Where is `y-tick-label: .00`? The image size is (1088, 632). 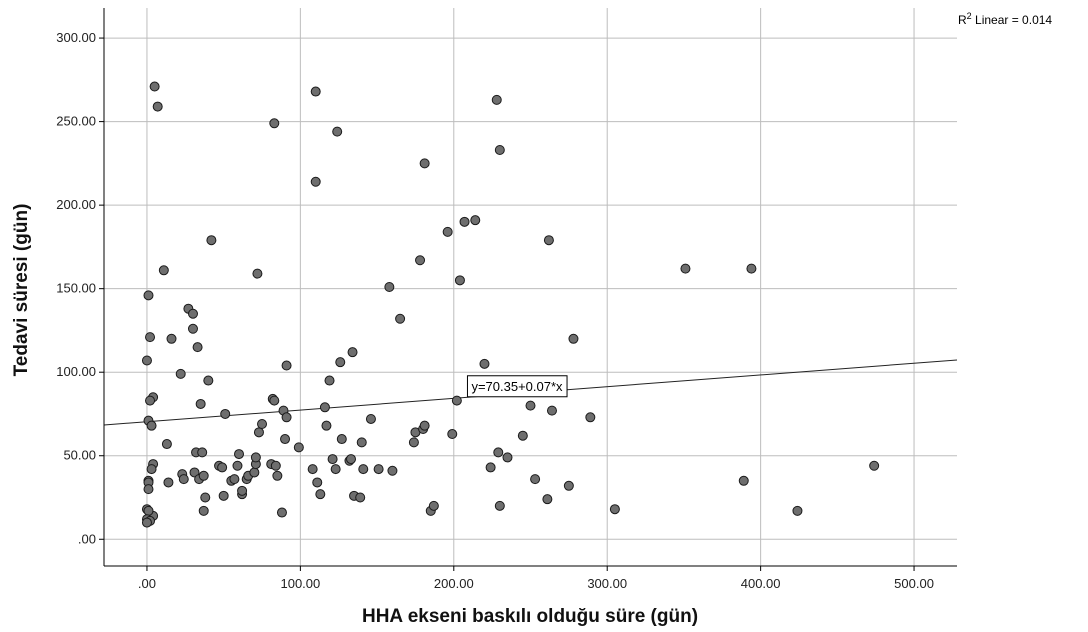
y-tick-label: .00 is located at coordinates (87, 538).